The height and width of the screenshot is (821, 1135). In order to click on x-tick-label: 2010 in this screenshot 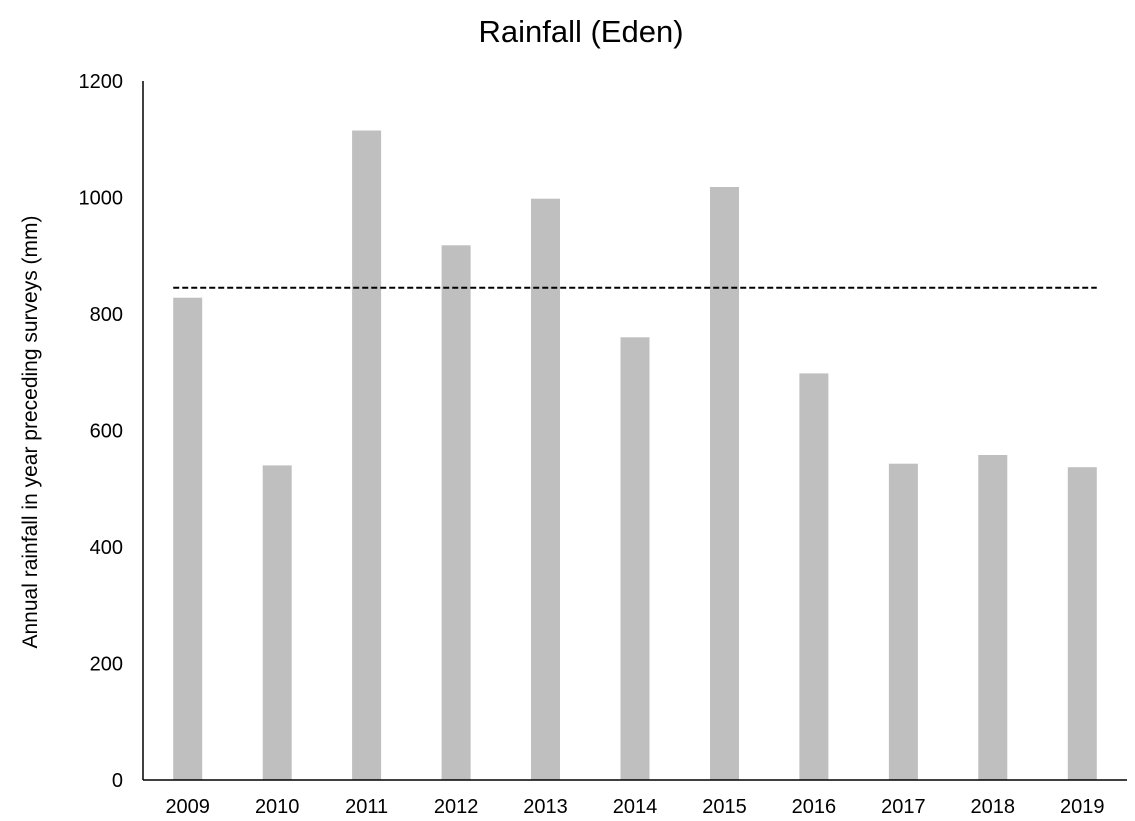, I will do `click(277, 807)`.